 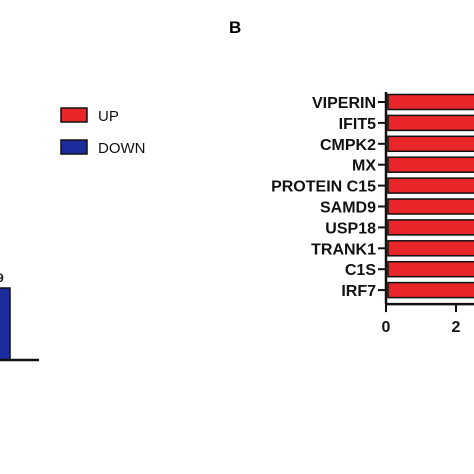 I want to click on legend-swatch-down, so click(x=74, y=147).